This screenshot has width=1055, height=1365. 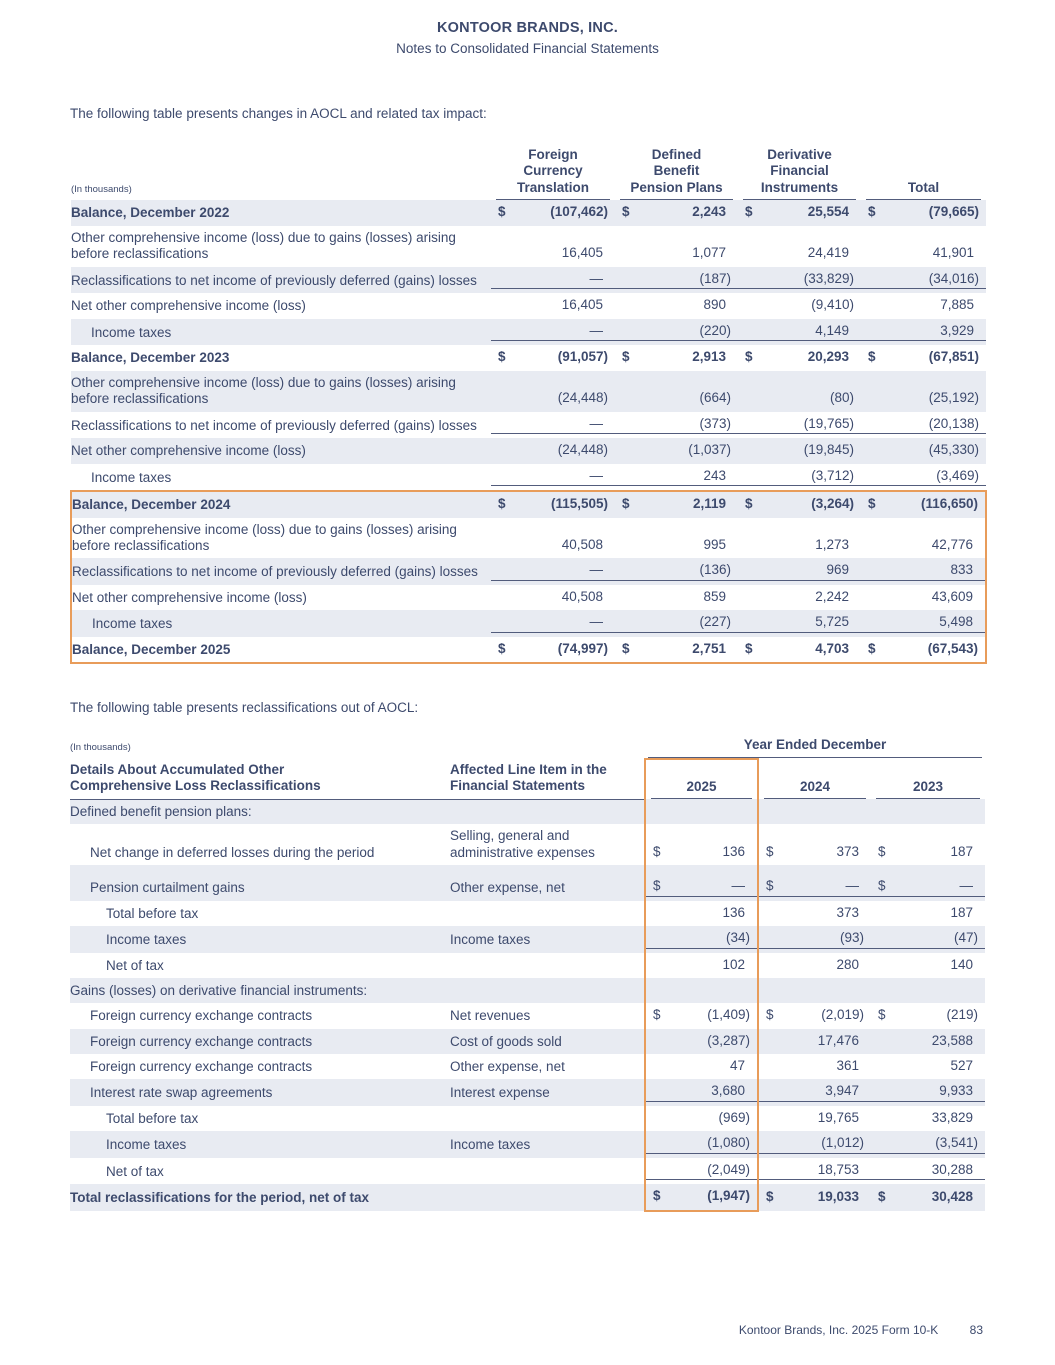 What do you see at coordinates (799, 174) in the screenshot?
I see `column-header-cell: Derivative Financial Instruments` at bounding box center [799, 174].